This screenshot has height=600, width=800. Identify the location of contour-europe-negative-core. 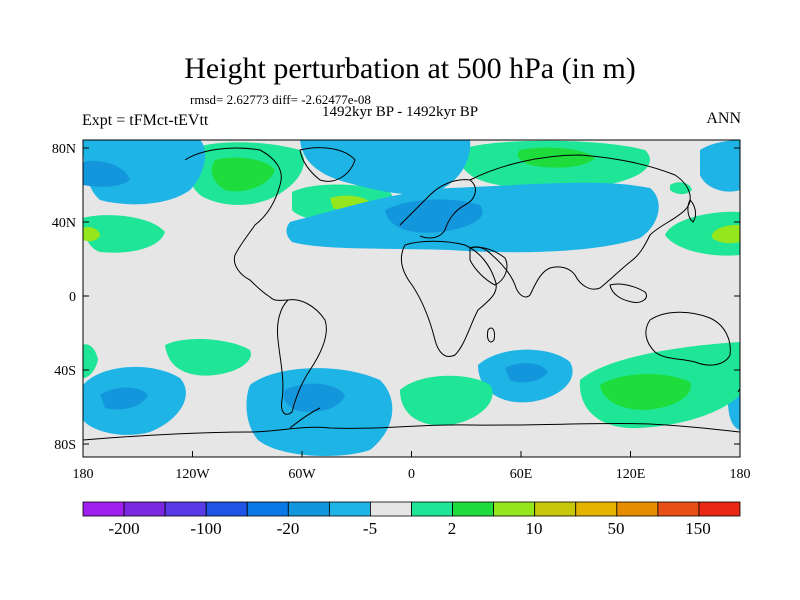
(434, 216).